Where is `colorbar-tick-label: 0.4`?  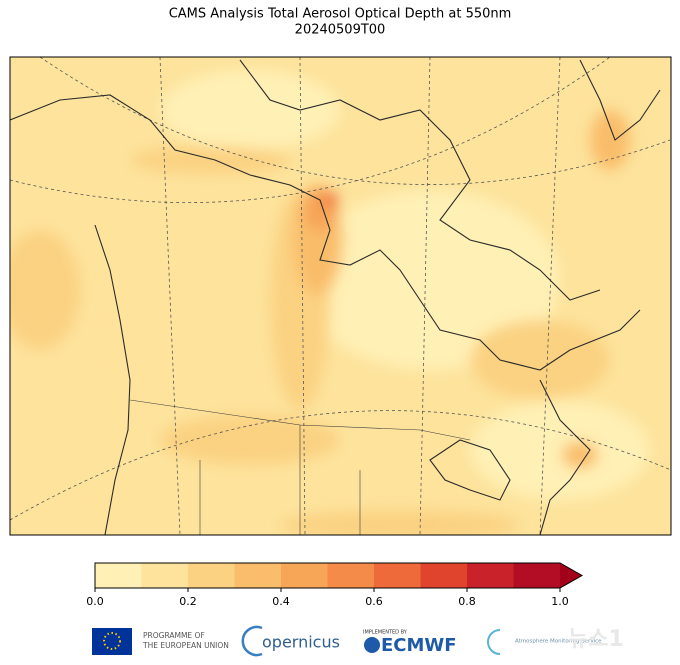 colorbar-tick-label: 0.4 is located at coordinates (281, 601).